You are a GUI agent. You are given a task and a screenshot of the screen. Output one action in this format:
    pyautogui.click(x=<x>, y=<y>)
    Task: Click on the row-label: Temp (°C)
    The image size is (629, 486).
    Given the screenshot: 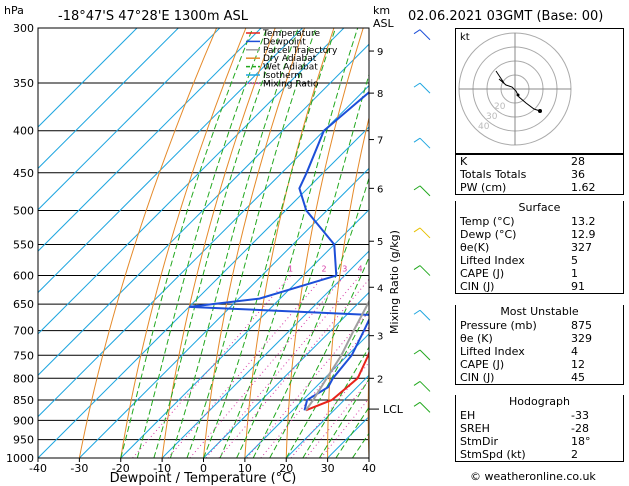 What is the action you would take?
    pyautogui.click(x=487, y=221)
    